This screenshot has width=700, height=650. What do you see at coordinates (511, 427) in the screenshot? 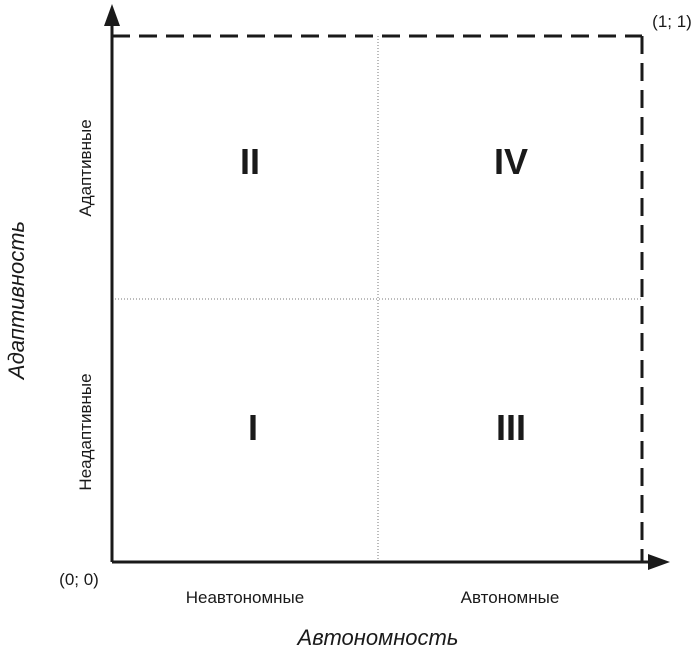
I see `quadrant-bottom-right-label: III` at bounding box center [511, 427].